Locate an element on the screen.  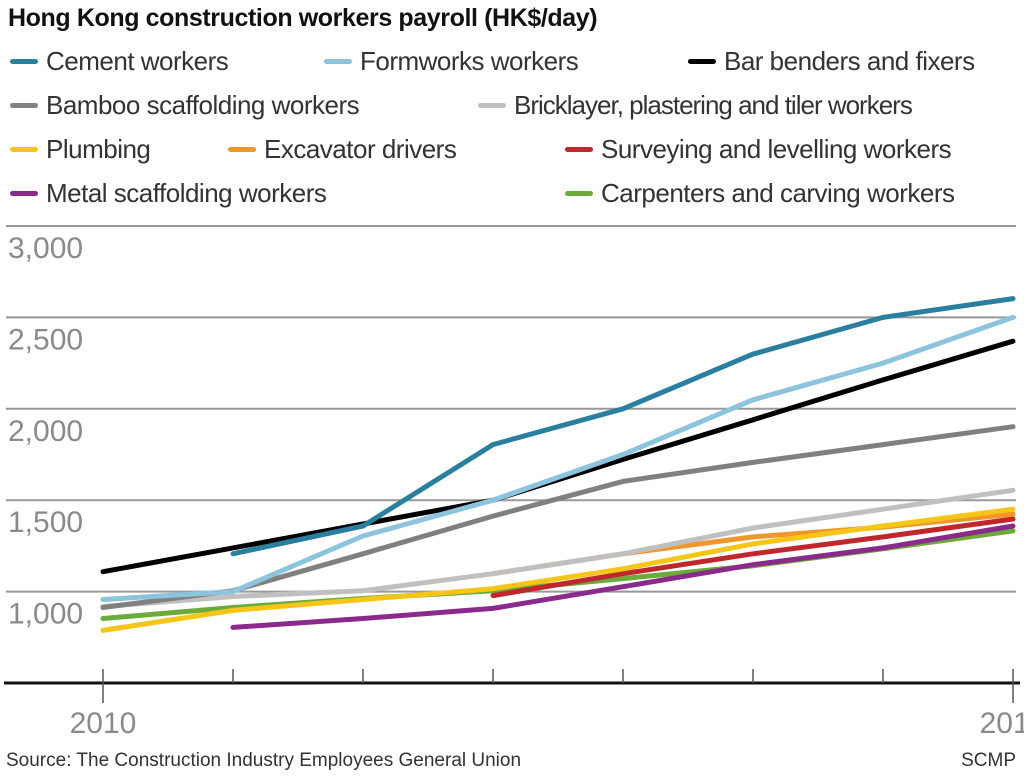
legend-label: Metal scaffolding workers is located at coordinates (186, 193).